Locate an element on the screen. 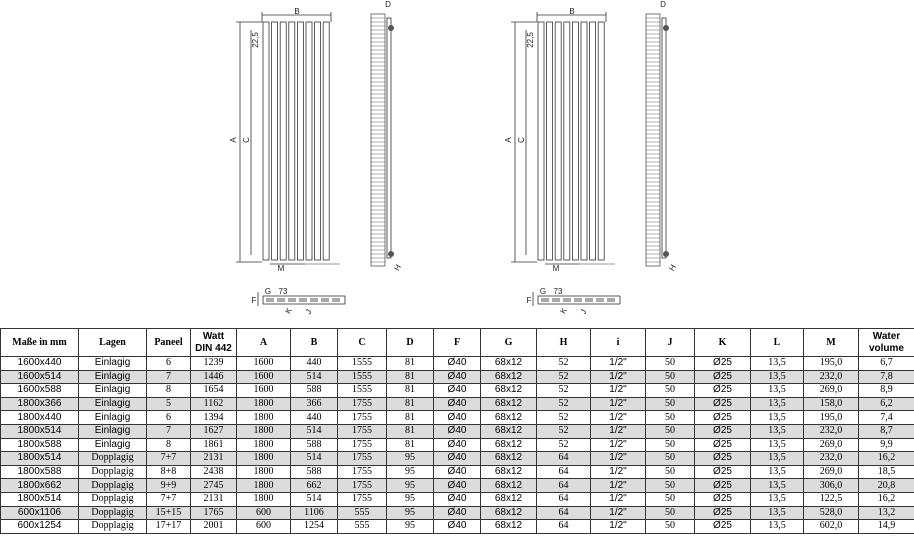 The height and width of the screenshot is (548, 914). table-cell: 1254 is located at coordinates (314, 526).